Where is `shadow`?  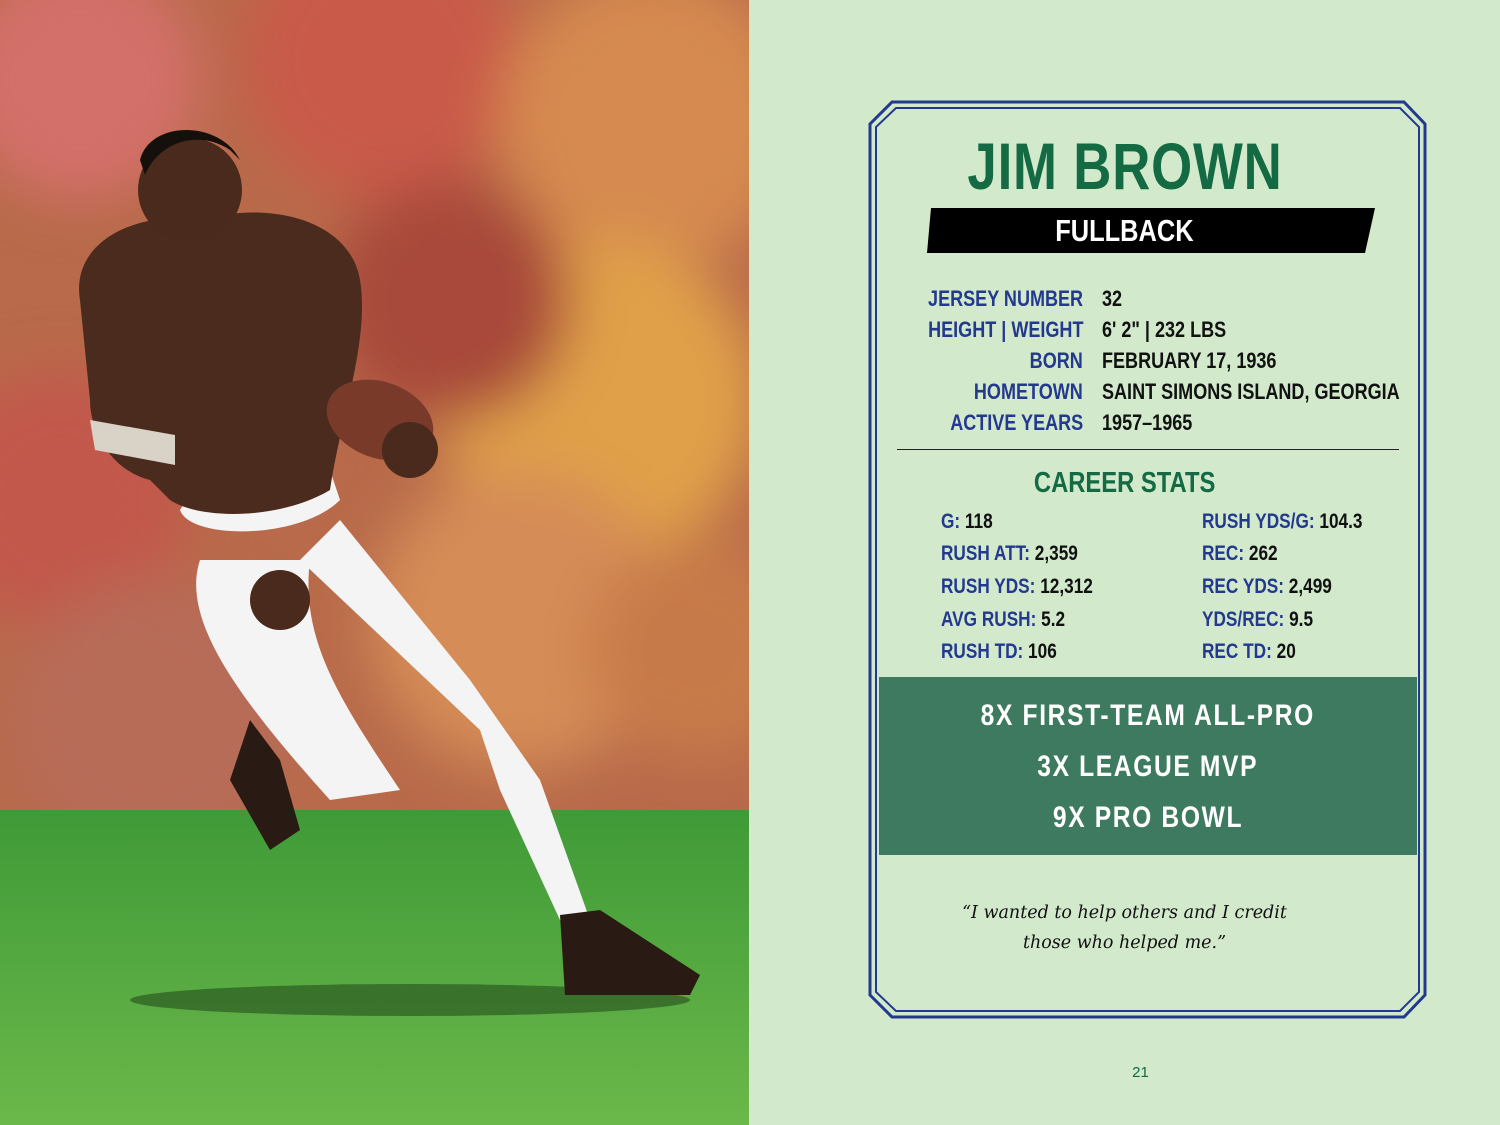 shadow is located at coordinates (410, 1000).